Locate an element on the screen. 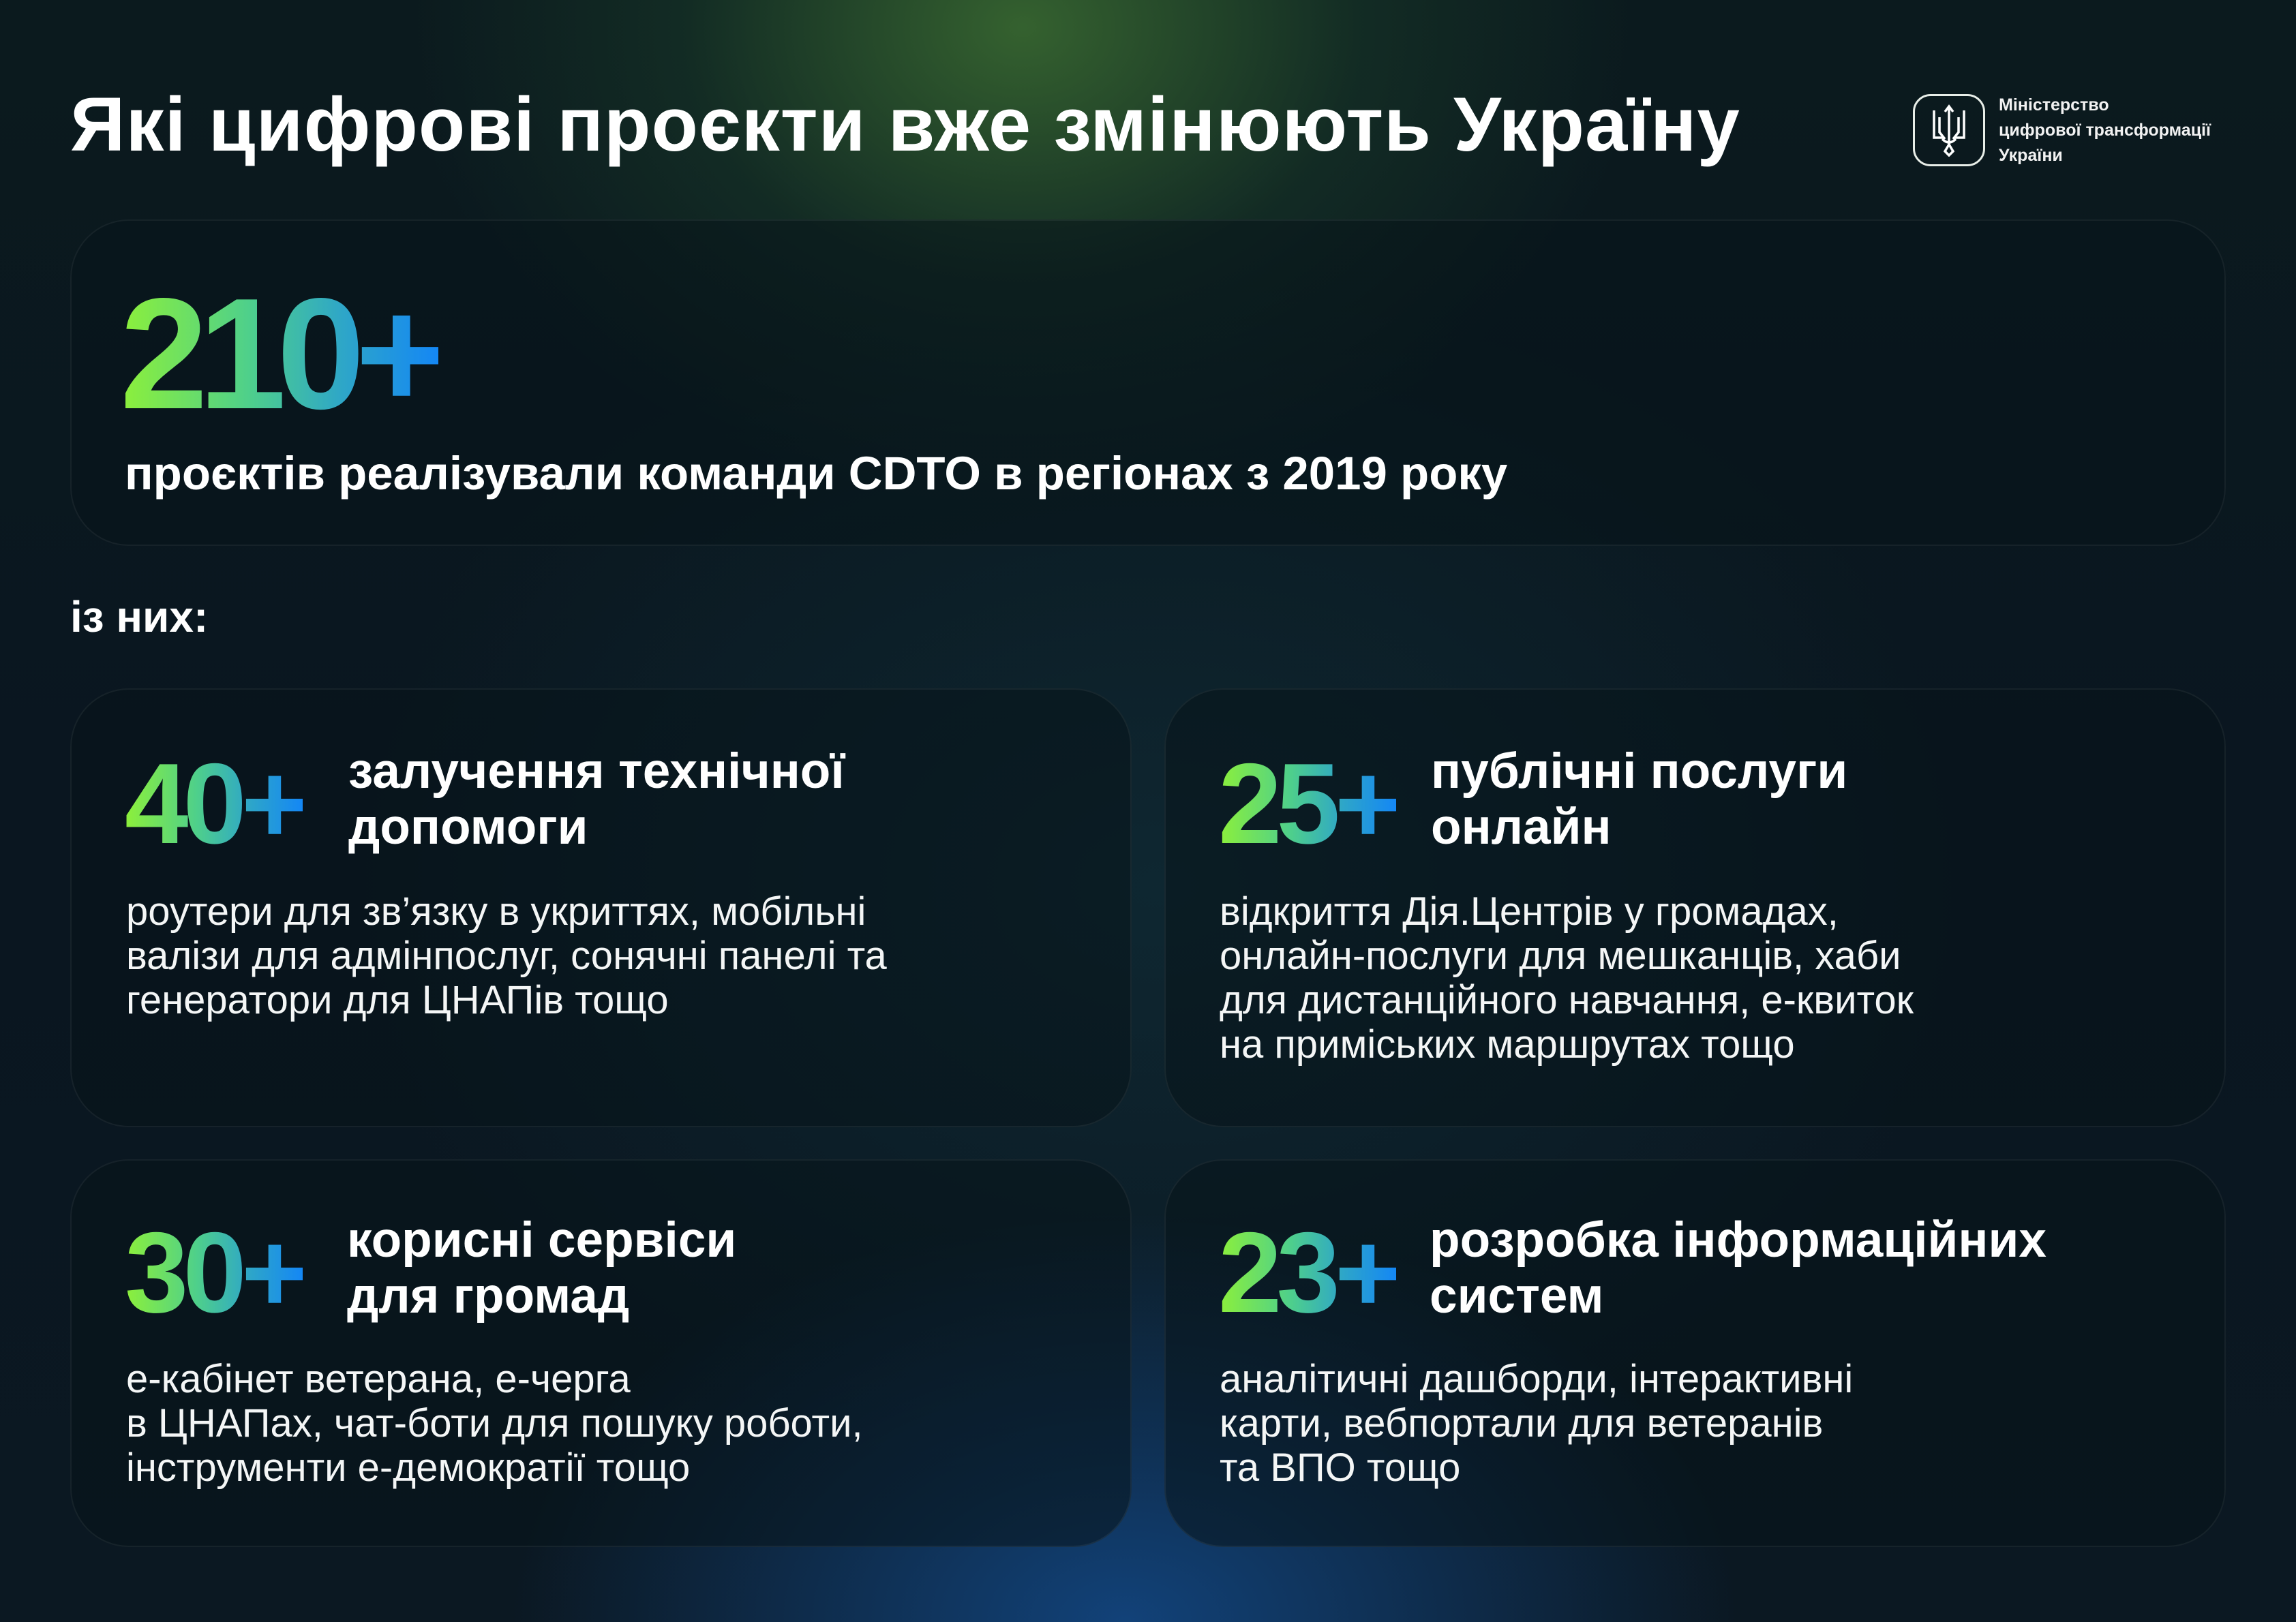 The image size is (2296, 1622). summary-number: 210+ is located at coordinates (284, 354).